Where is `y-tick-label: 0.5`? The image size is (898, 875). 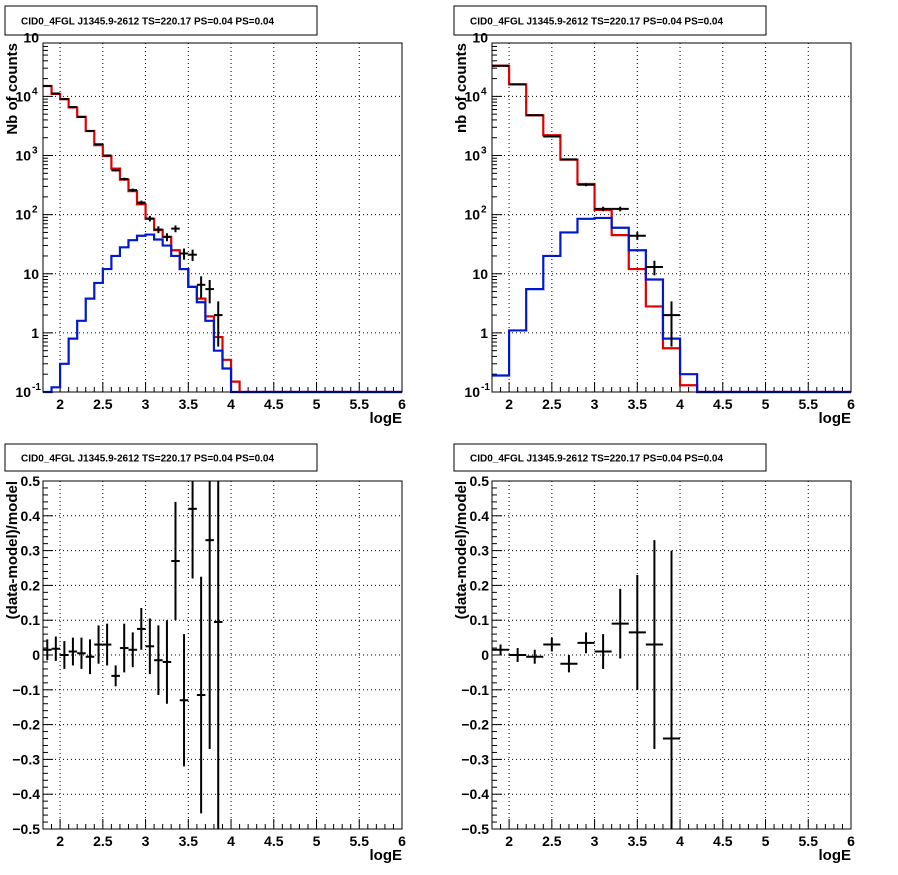
y-tick-label: 0.5 is located at coordinates (480, 481).